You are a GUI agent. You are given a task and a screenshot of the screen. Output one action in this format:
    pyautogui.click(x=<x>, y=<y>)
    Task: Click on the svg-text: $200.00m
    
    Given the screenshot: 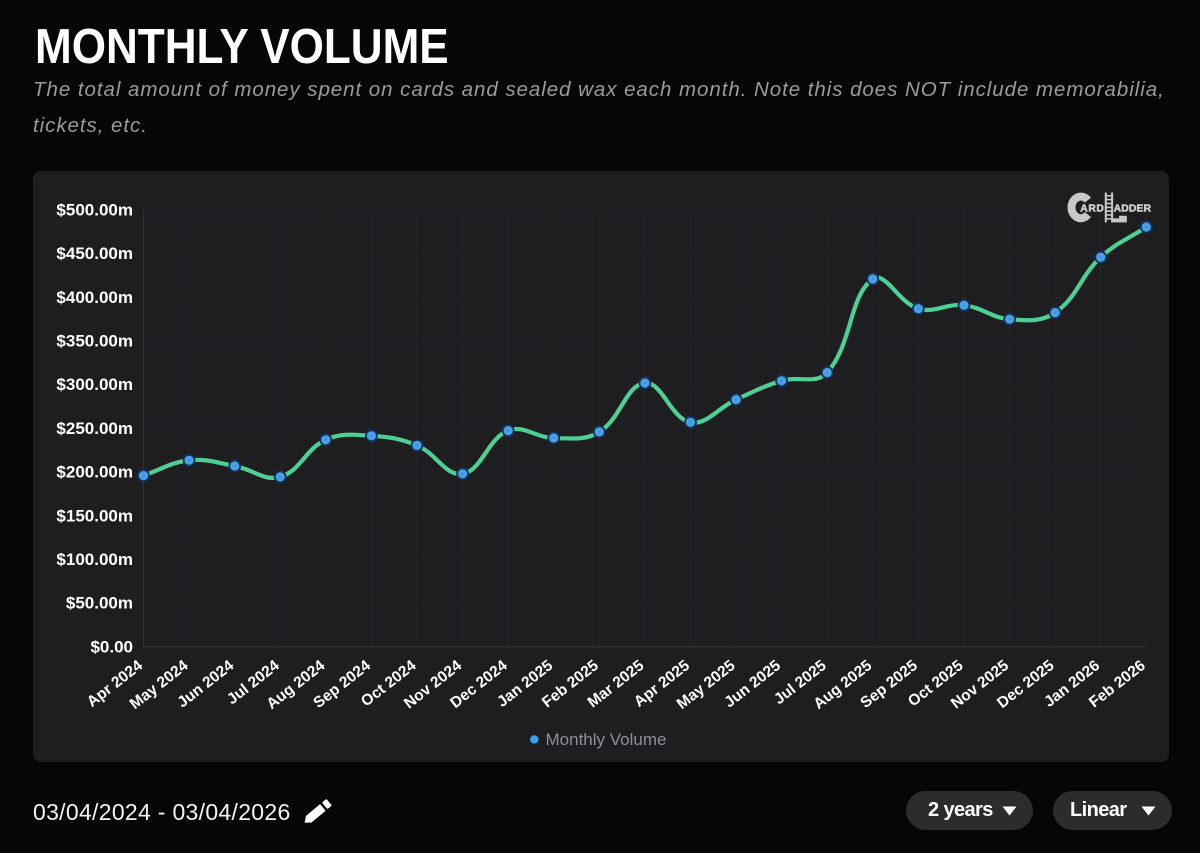 What is the action you would take?
    pyautogui.click(x=94, y=472)
    